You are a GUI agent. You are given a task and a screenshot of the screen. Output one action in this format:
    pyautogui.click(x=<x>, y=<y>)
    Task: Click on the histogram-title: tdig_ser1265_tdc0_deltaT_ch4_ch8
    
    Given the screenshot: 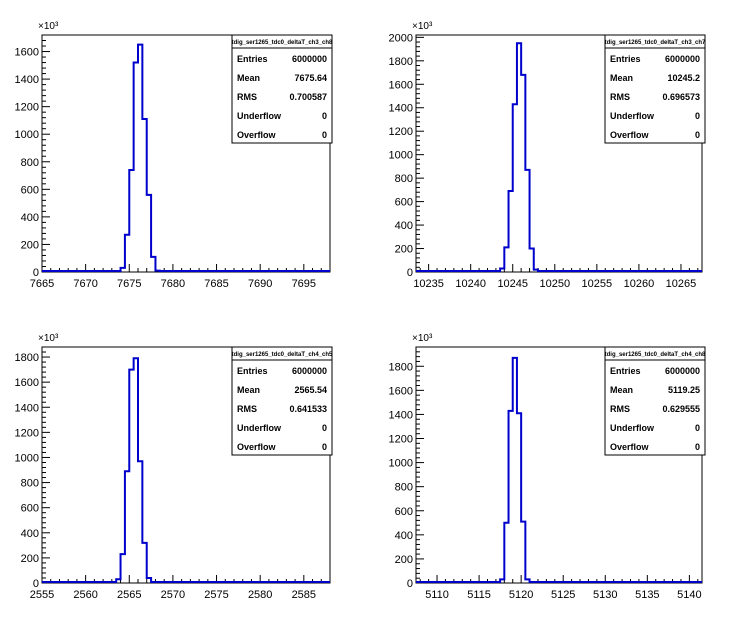 What is the action you would take?
    pyautogui.click(x=655, y=355)
    